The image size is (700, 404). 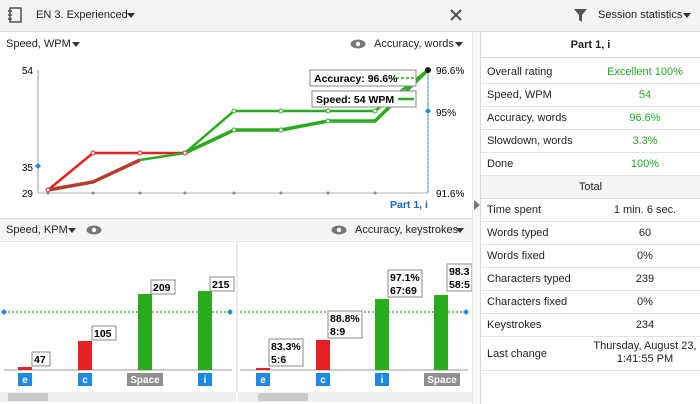 I want to click on stat-label: Characters fixed, so click(x=527, y=302).